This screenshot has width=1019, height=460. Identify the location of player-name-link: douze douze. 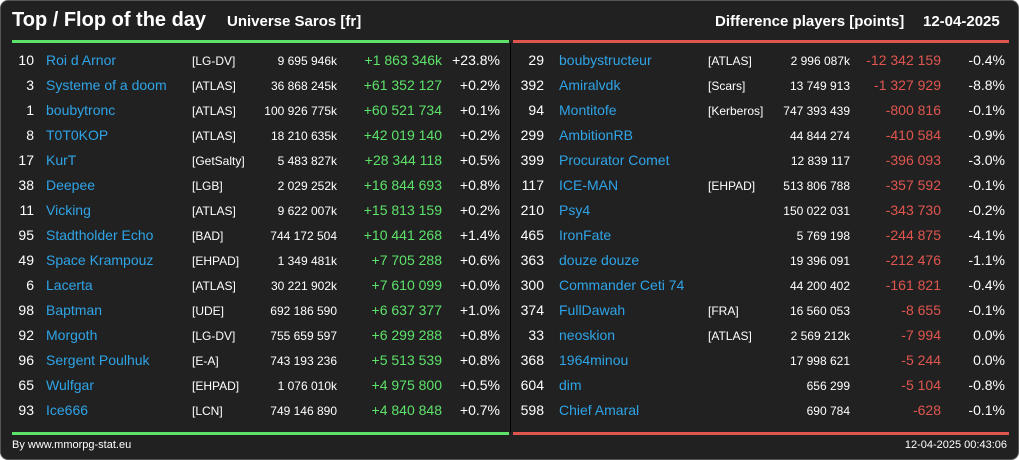
(599, 260).